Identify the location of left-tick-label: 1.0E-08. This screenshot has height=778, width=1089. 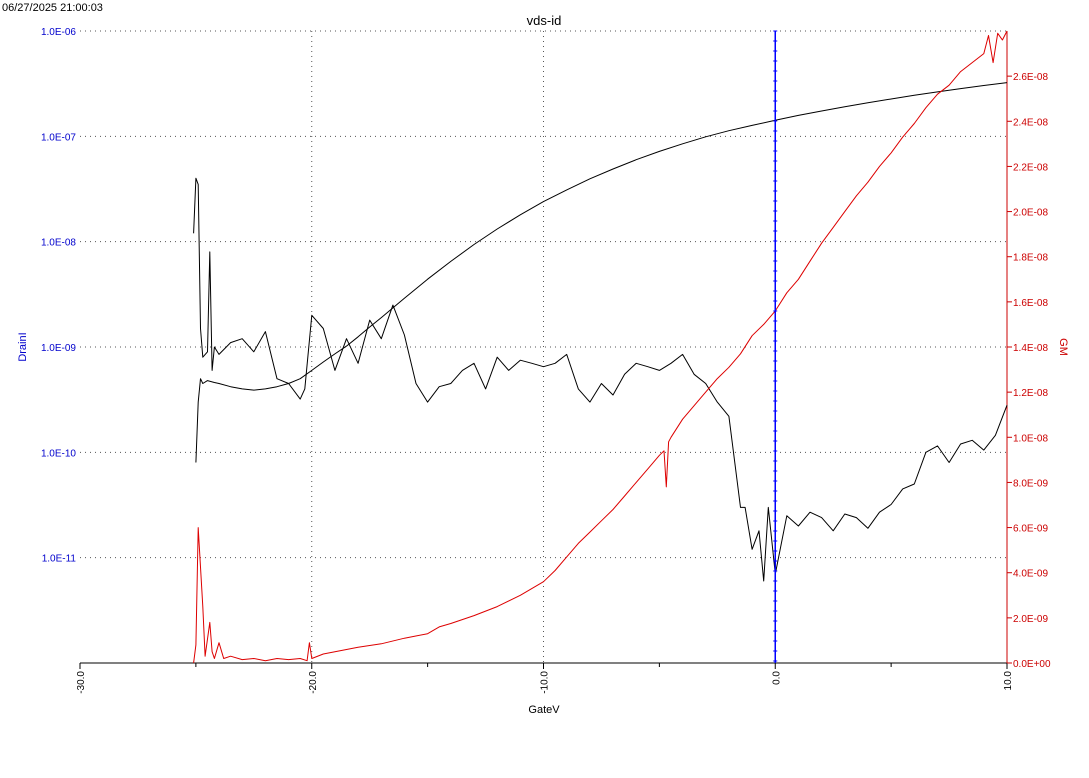
(58, 243).